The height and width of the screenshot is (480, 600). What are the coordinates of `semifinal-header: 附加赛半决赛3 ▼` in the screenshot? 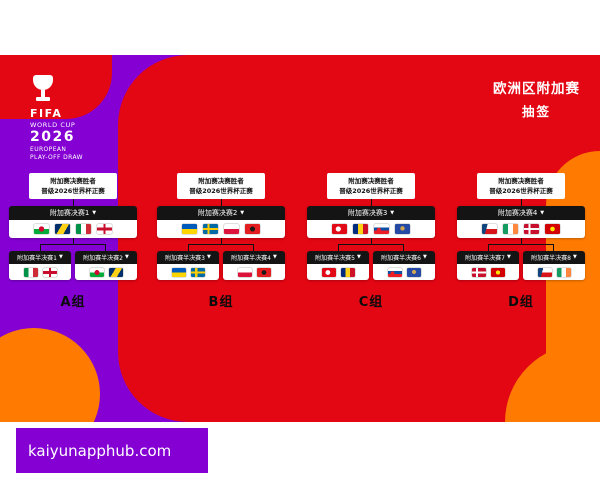 It's located at (188, 258).